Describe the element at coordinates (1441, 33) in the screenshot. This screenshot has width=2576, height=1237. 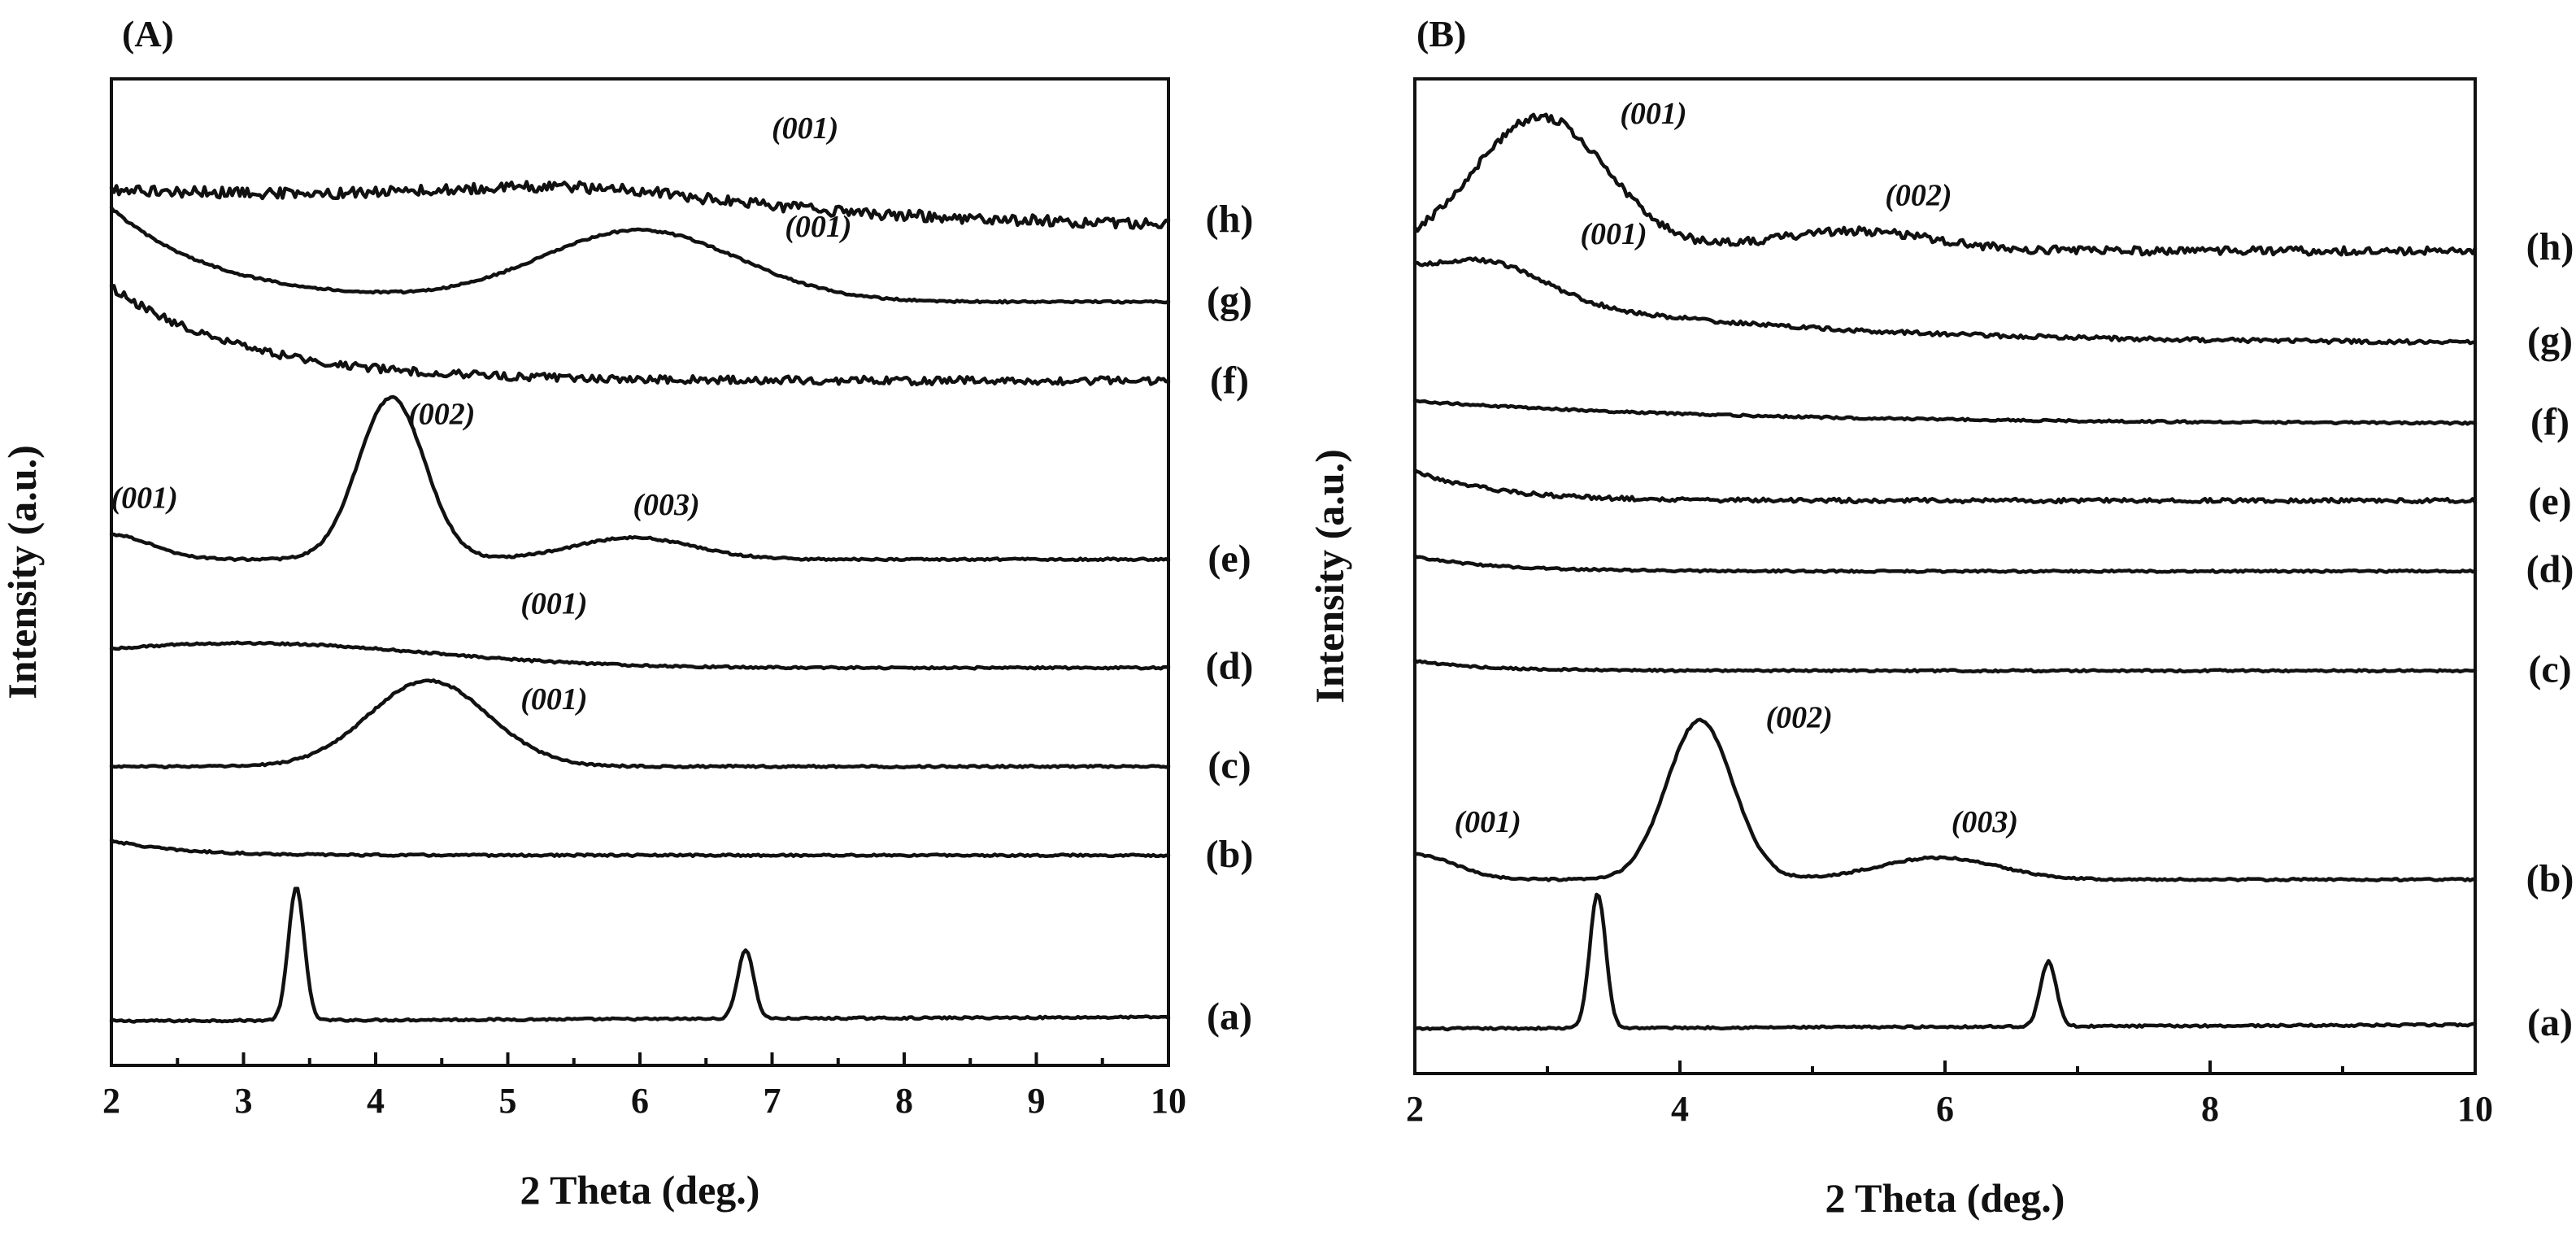
I see `panel-label: (B)` at that location.